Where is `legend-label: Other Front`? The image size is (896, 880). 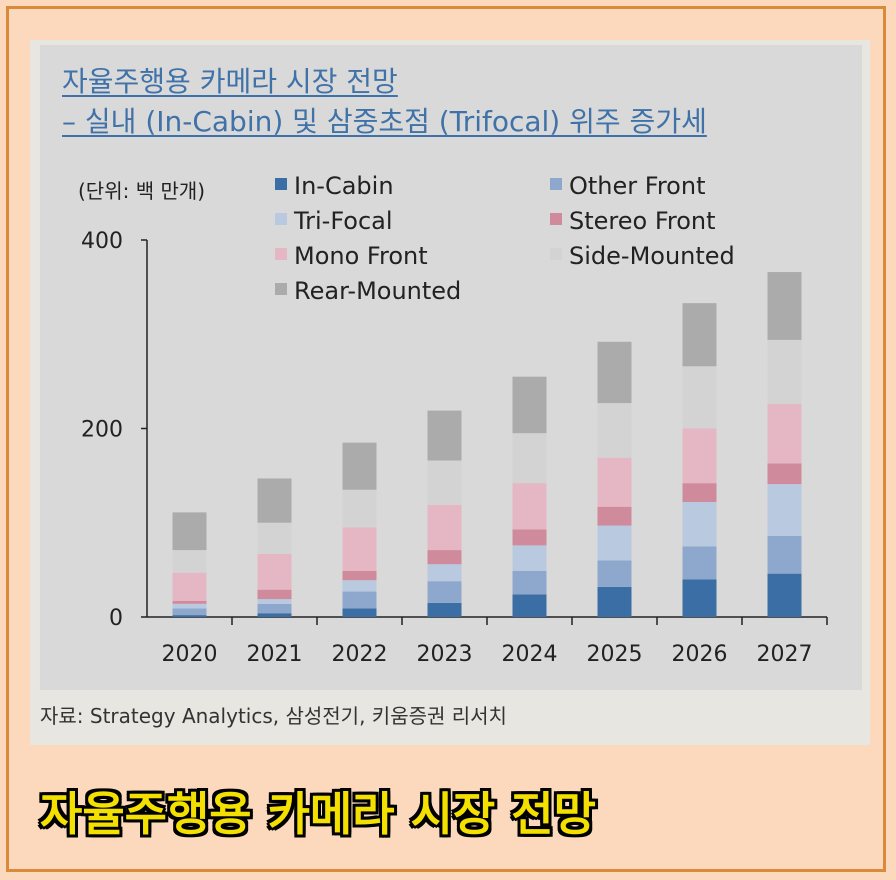 legend-label: Other Front is located at coordinates (637, 186).